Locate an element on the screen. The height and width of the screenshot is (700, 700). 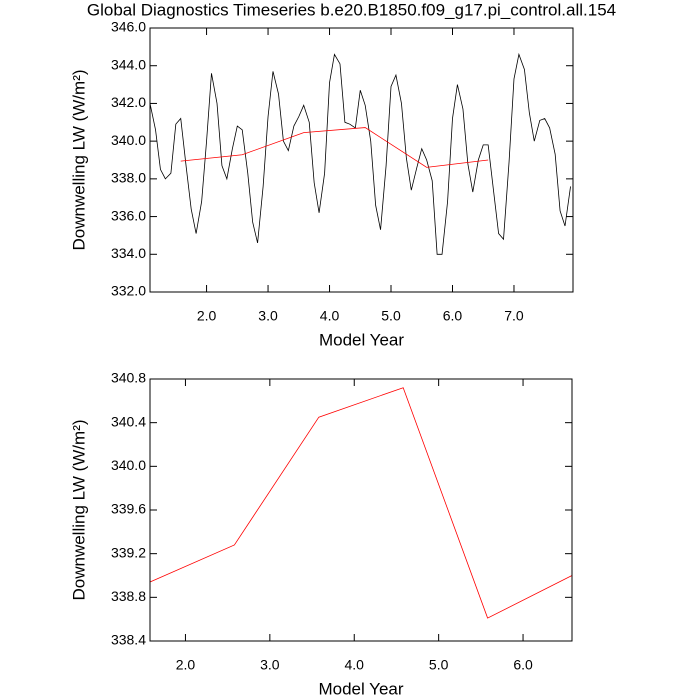
x-tick-label: 7.0 is located at coordinates (514, 316).